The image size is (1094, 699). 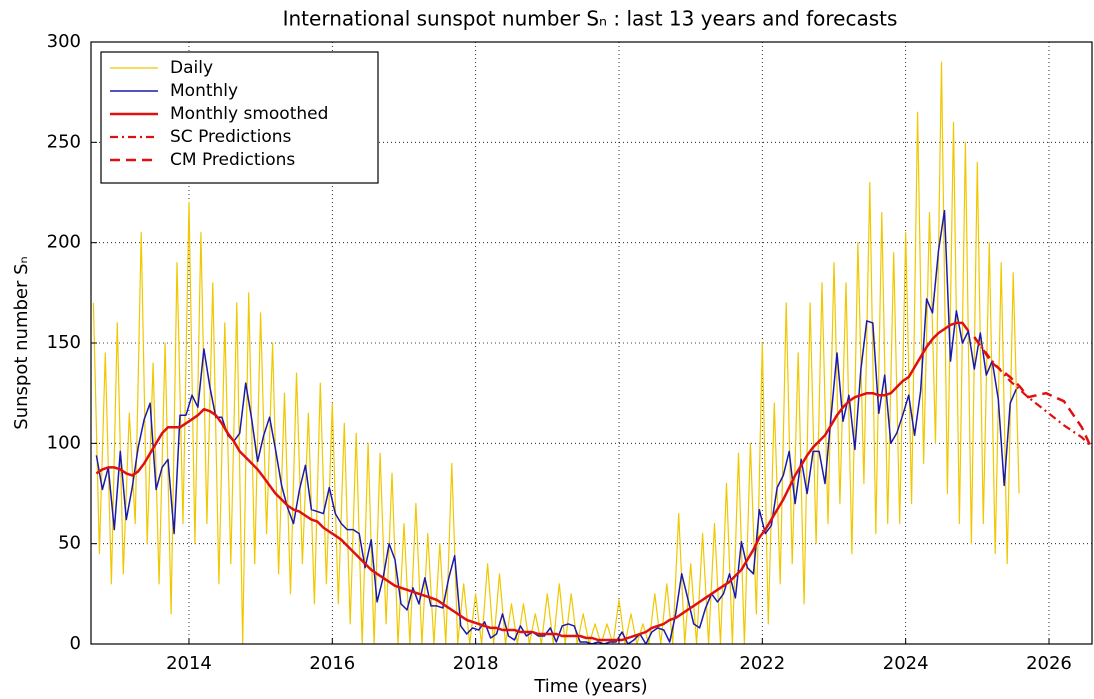 What do you see at coordinates (64, 242) in the screenshot?
I see `y-tick-label: 200` at bounding box center [64, 242].